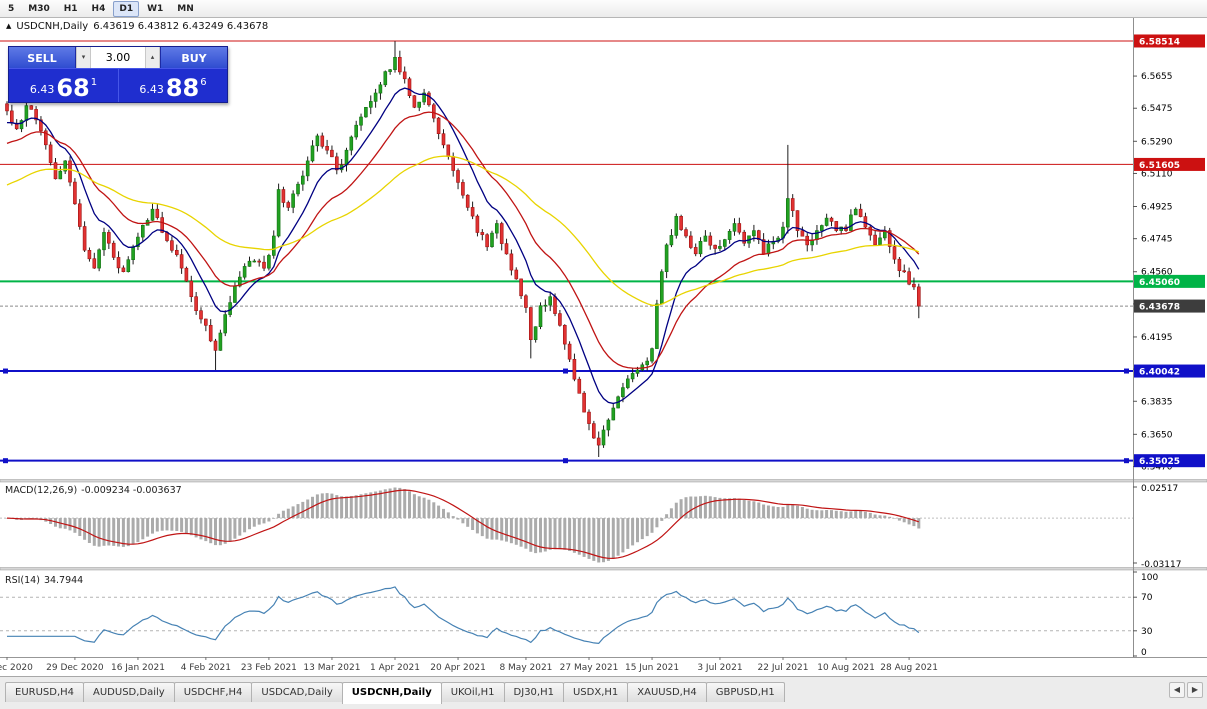 The width and height of the screenshot is (1207, 709). What do you see at coordinates (206, 668) in the screenshot?
I see `date-tick-label: 4 Feb 2021` at bounding box center [206, 668].